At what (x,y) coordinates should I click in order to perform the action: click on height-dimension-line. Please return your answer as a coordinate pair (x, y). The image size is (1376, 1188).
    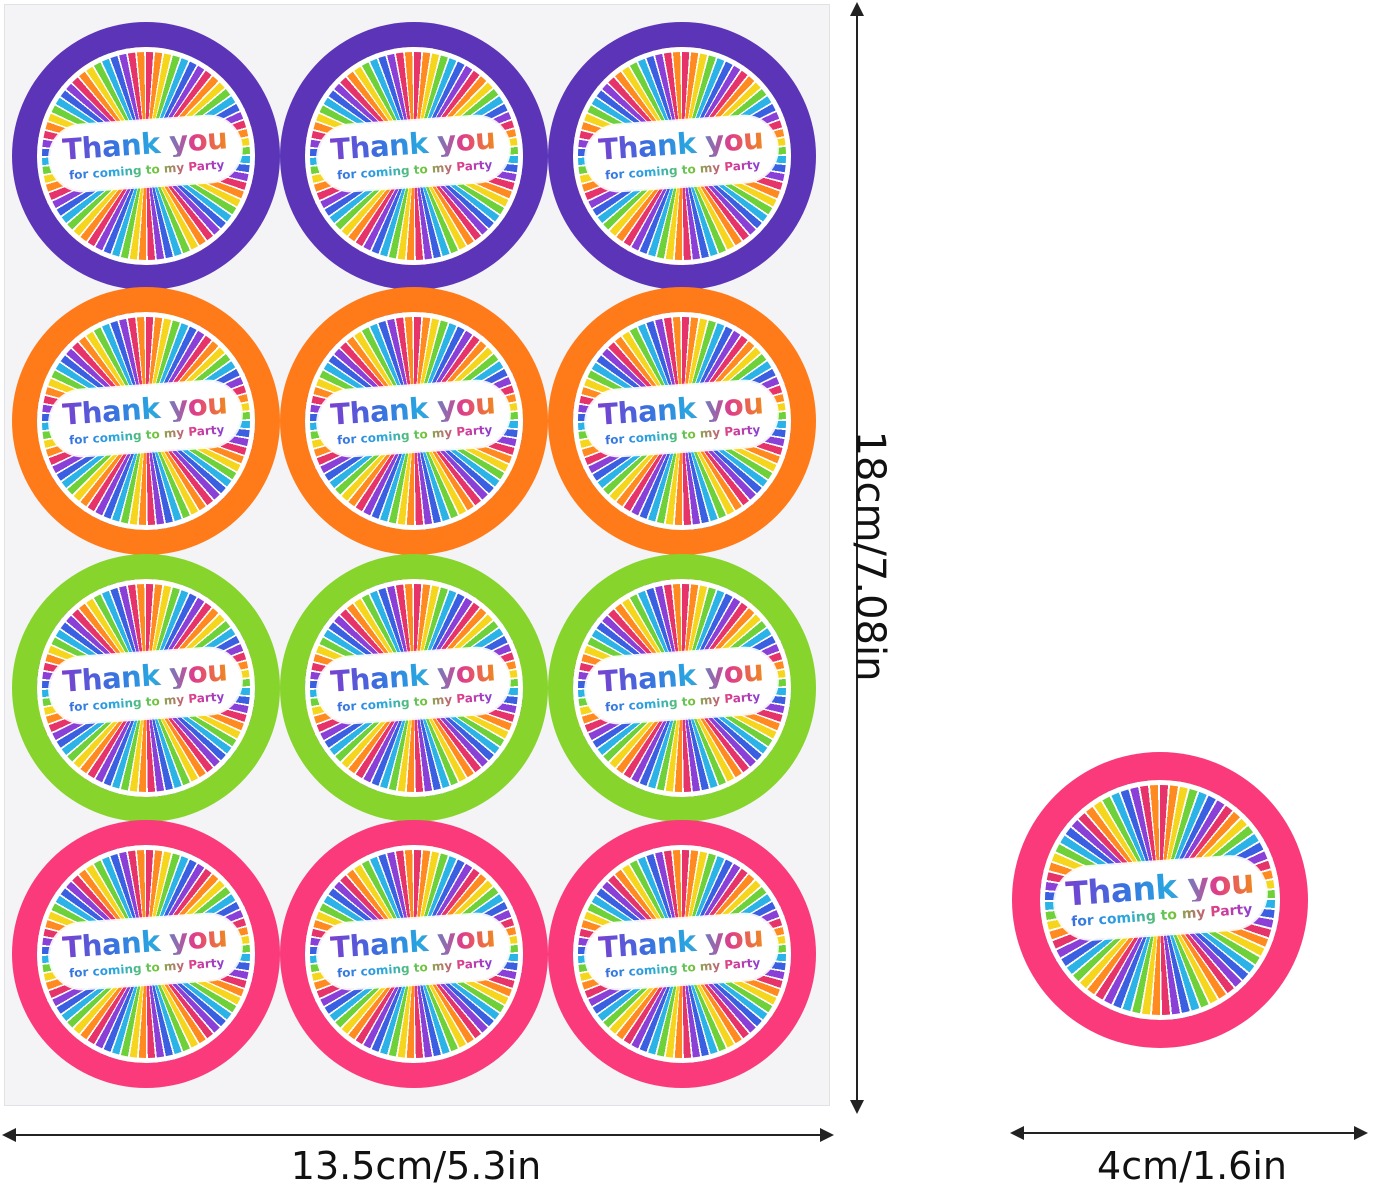
    Looking at the image, I should click on (857, 558).